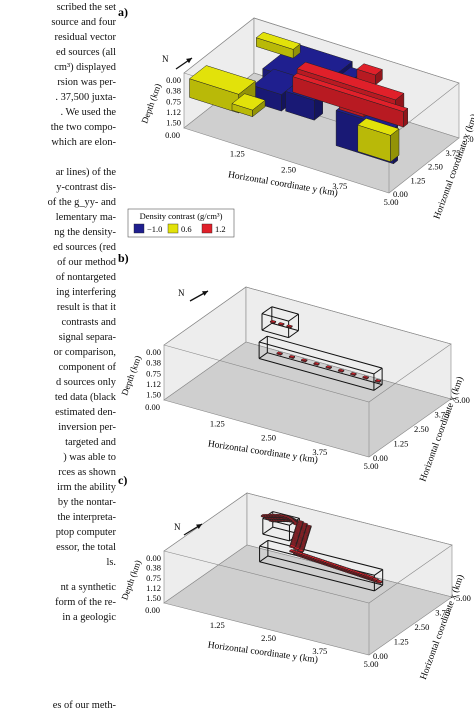 This screenshot has width=474, height=719. I want to click on panel-label: b), so click(123, 258).